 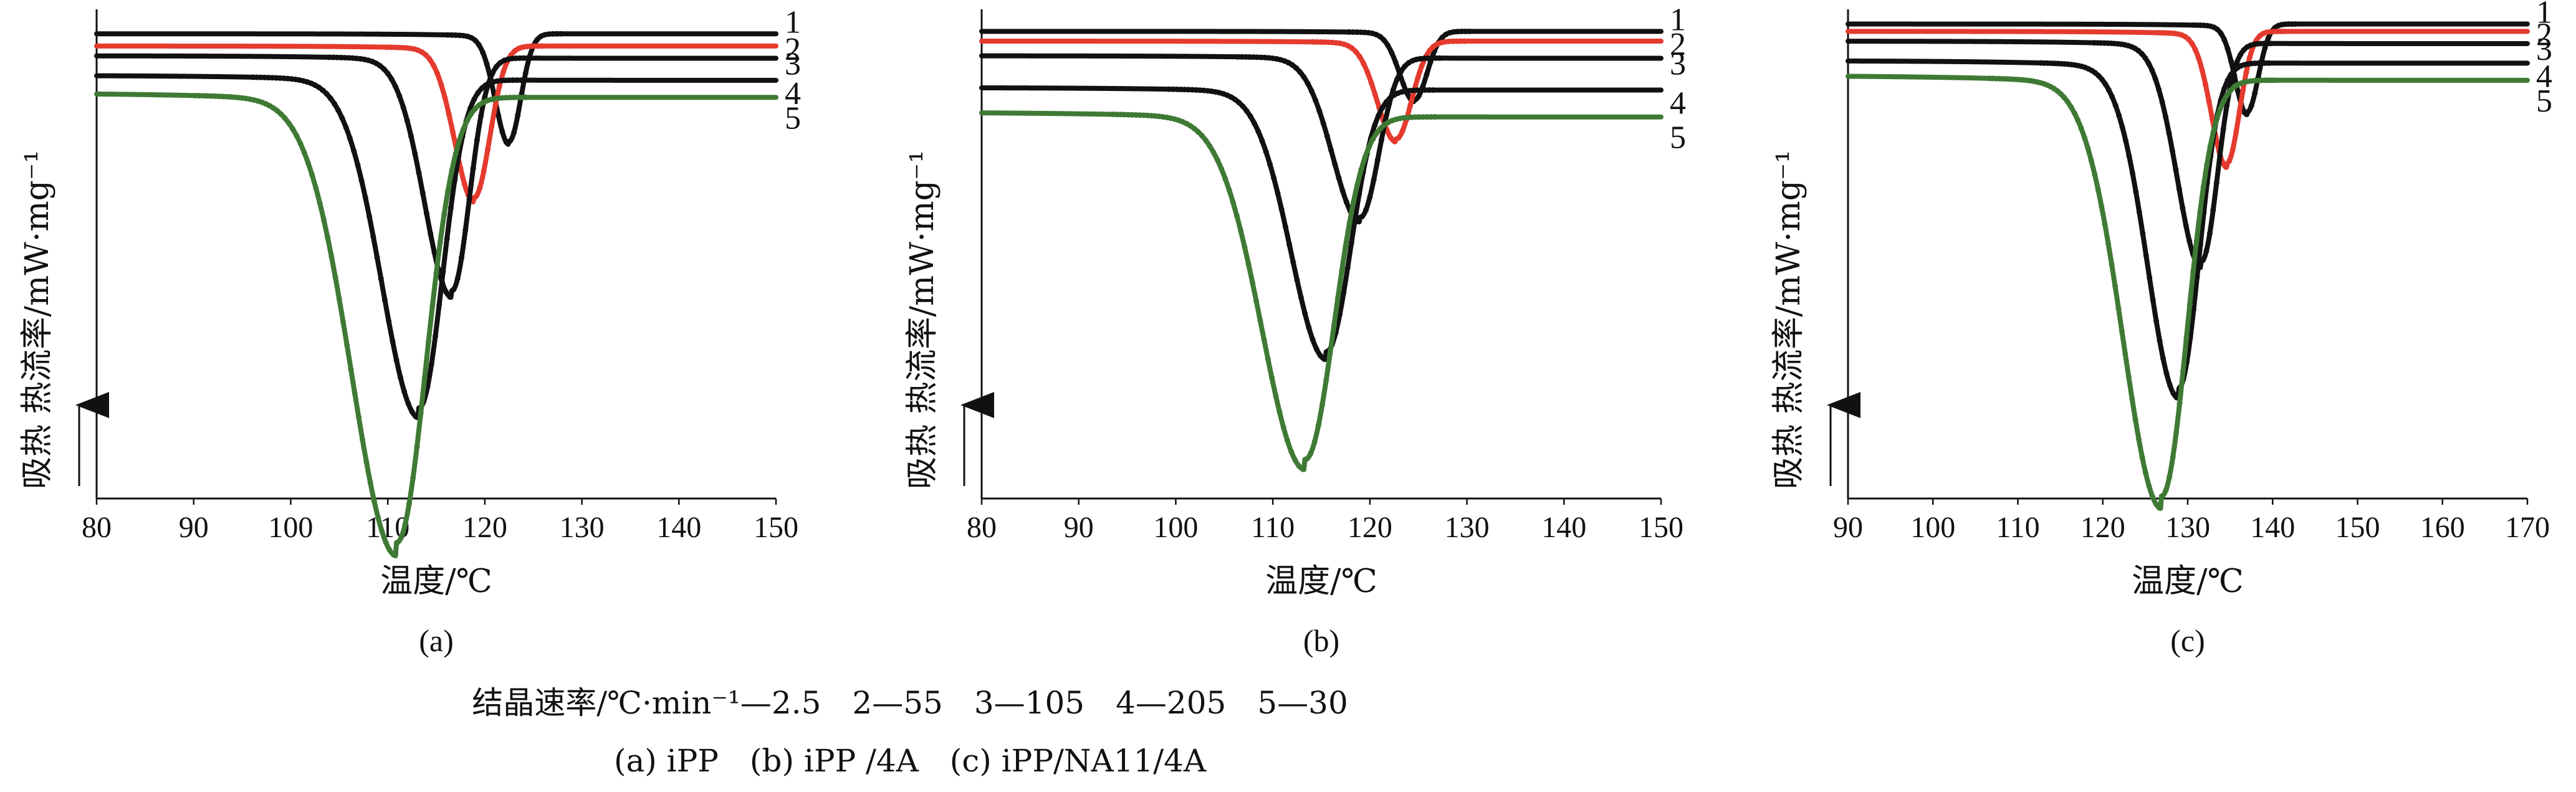 What do you see at coordinates (37, 320) in the screenshot?
I see `y-axis-title: 吸热 热流率/mW·mg⁻¹` at bounding box center [37, 320].